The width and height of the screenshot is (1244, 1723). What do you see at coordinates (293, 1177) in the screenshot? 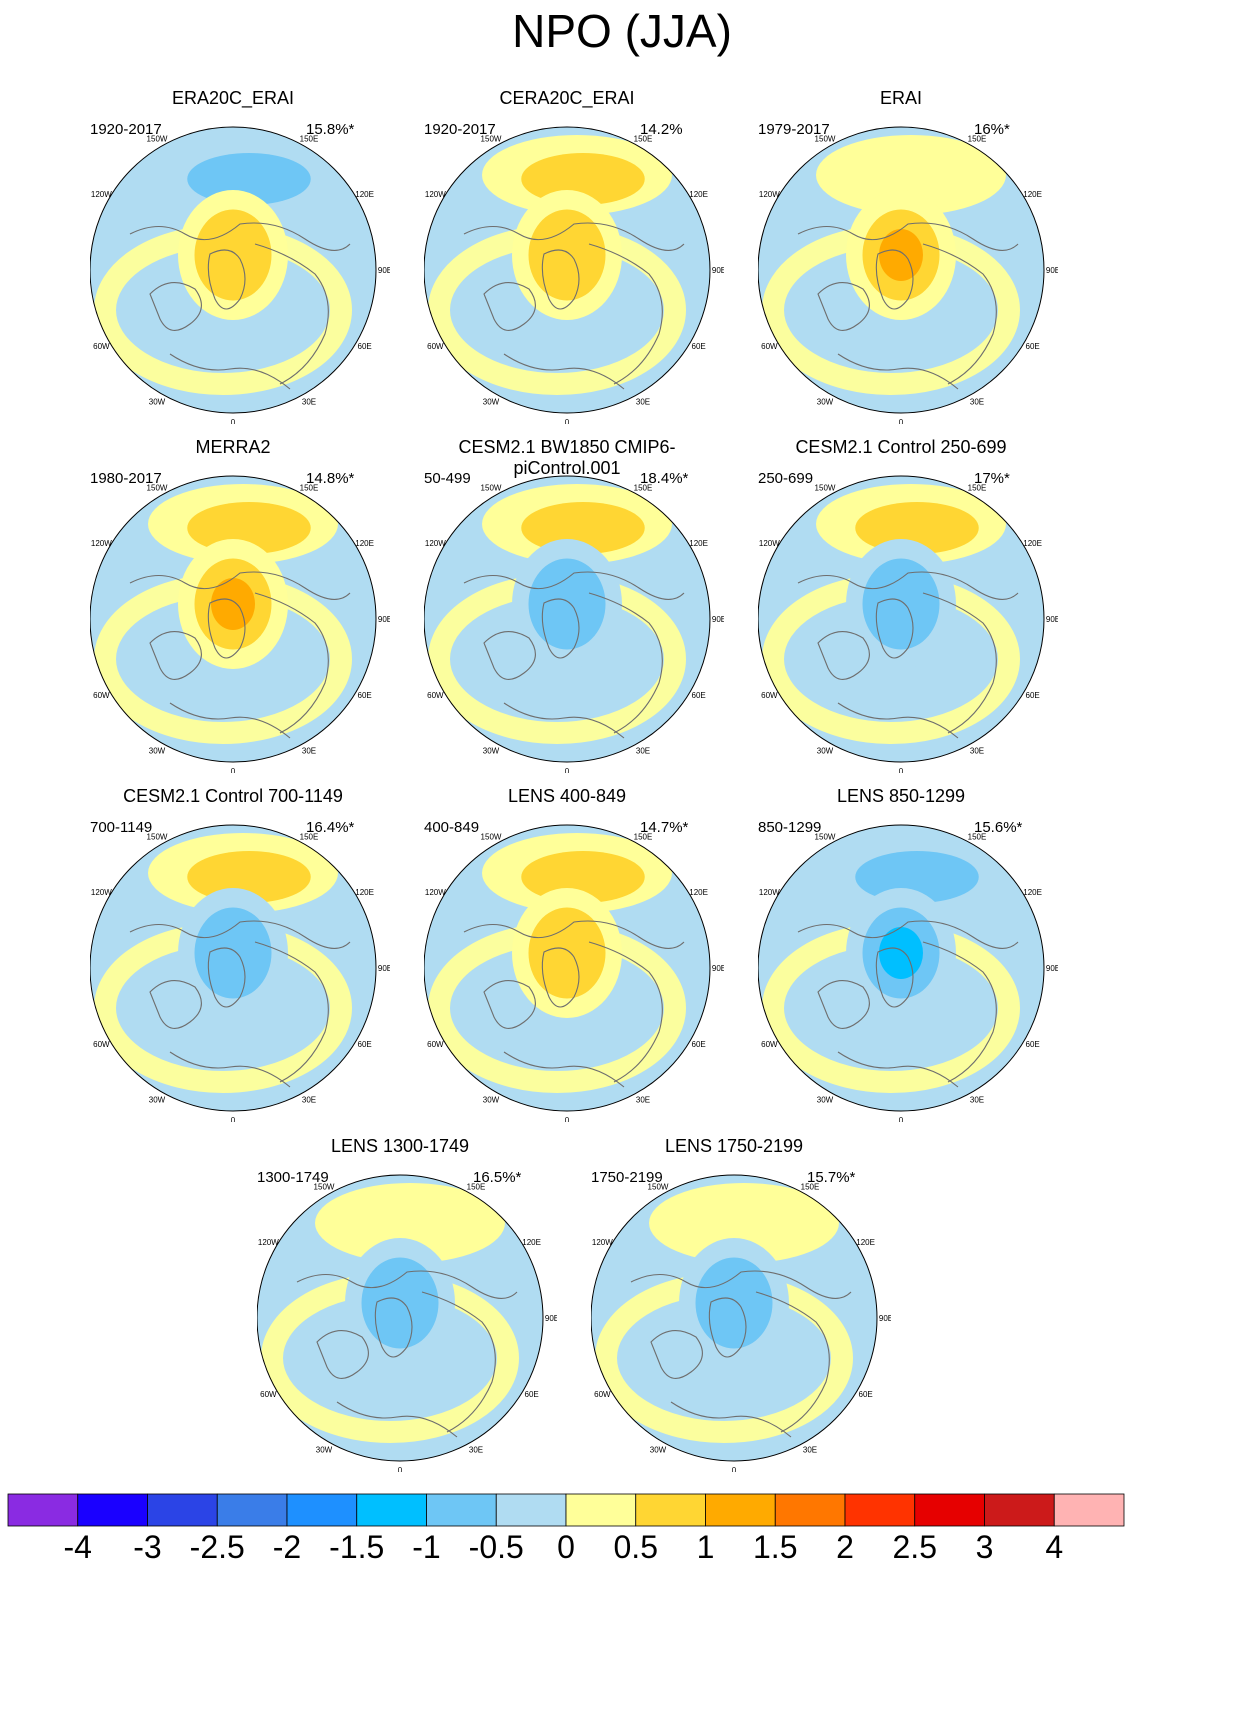
I see `panel-period: 1300-1749` at bounding box center [293, 1177].